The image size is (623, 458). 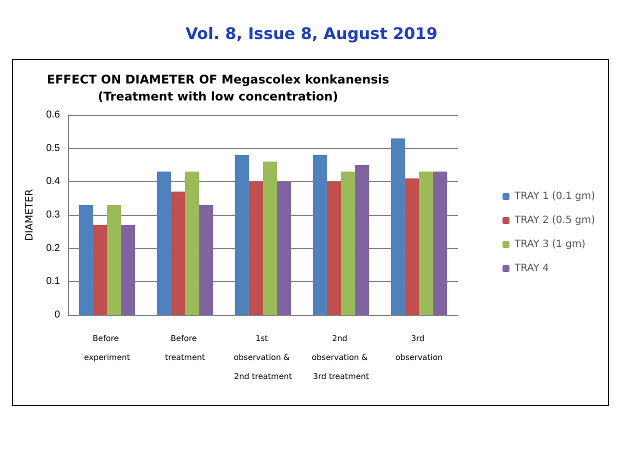 What do you see at coordinates (107, 348) in the screenshot?
I see `category-label: Before experiment` at bounding box center [107, 348].